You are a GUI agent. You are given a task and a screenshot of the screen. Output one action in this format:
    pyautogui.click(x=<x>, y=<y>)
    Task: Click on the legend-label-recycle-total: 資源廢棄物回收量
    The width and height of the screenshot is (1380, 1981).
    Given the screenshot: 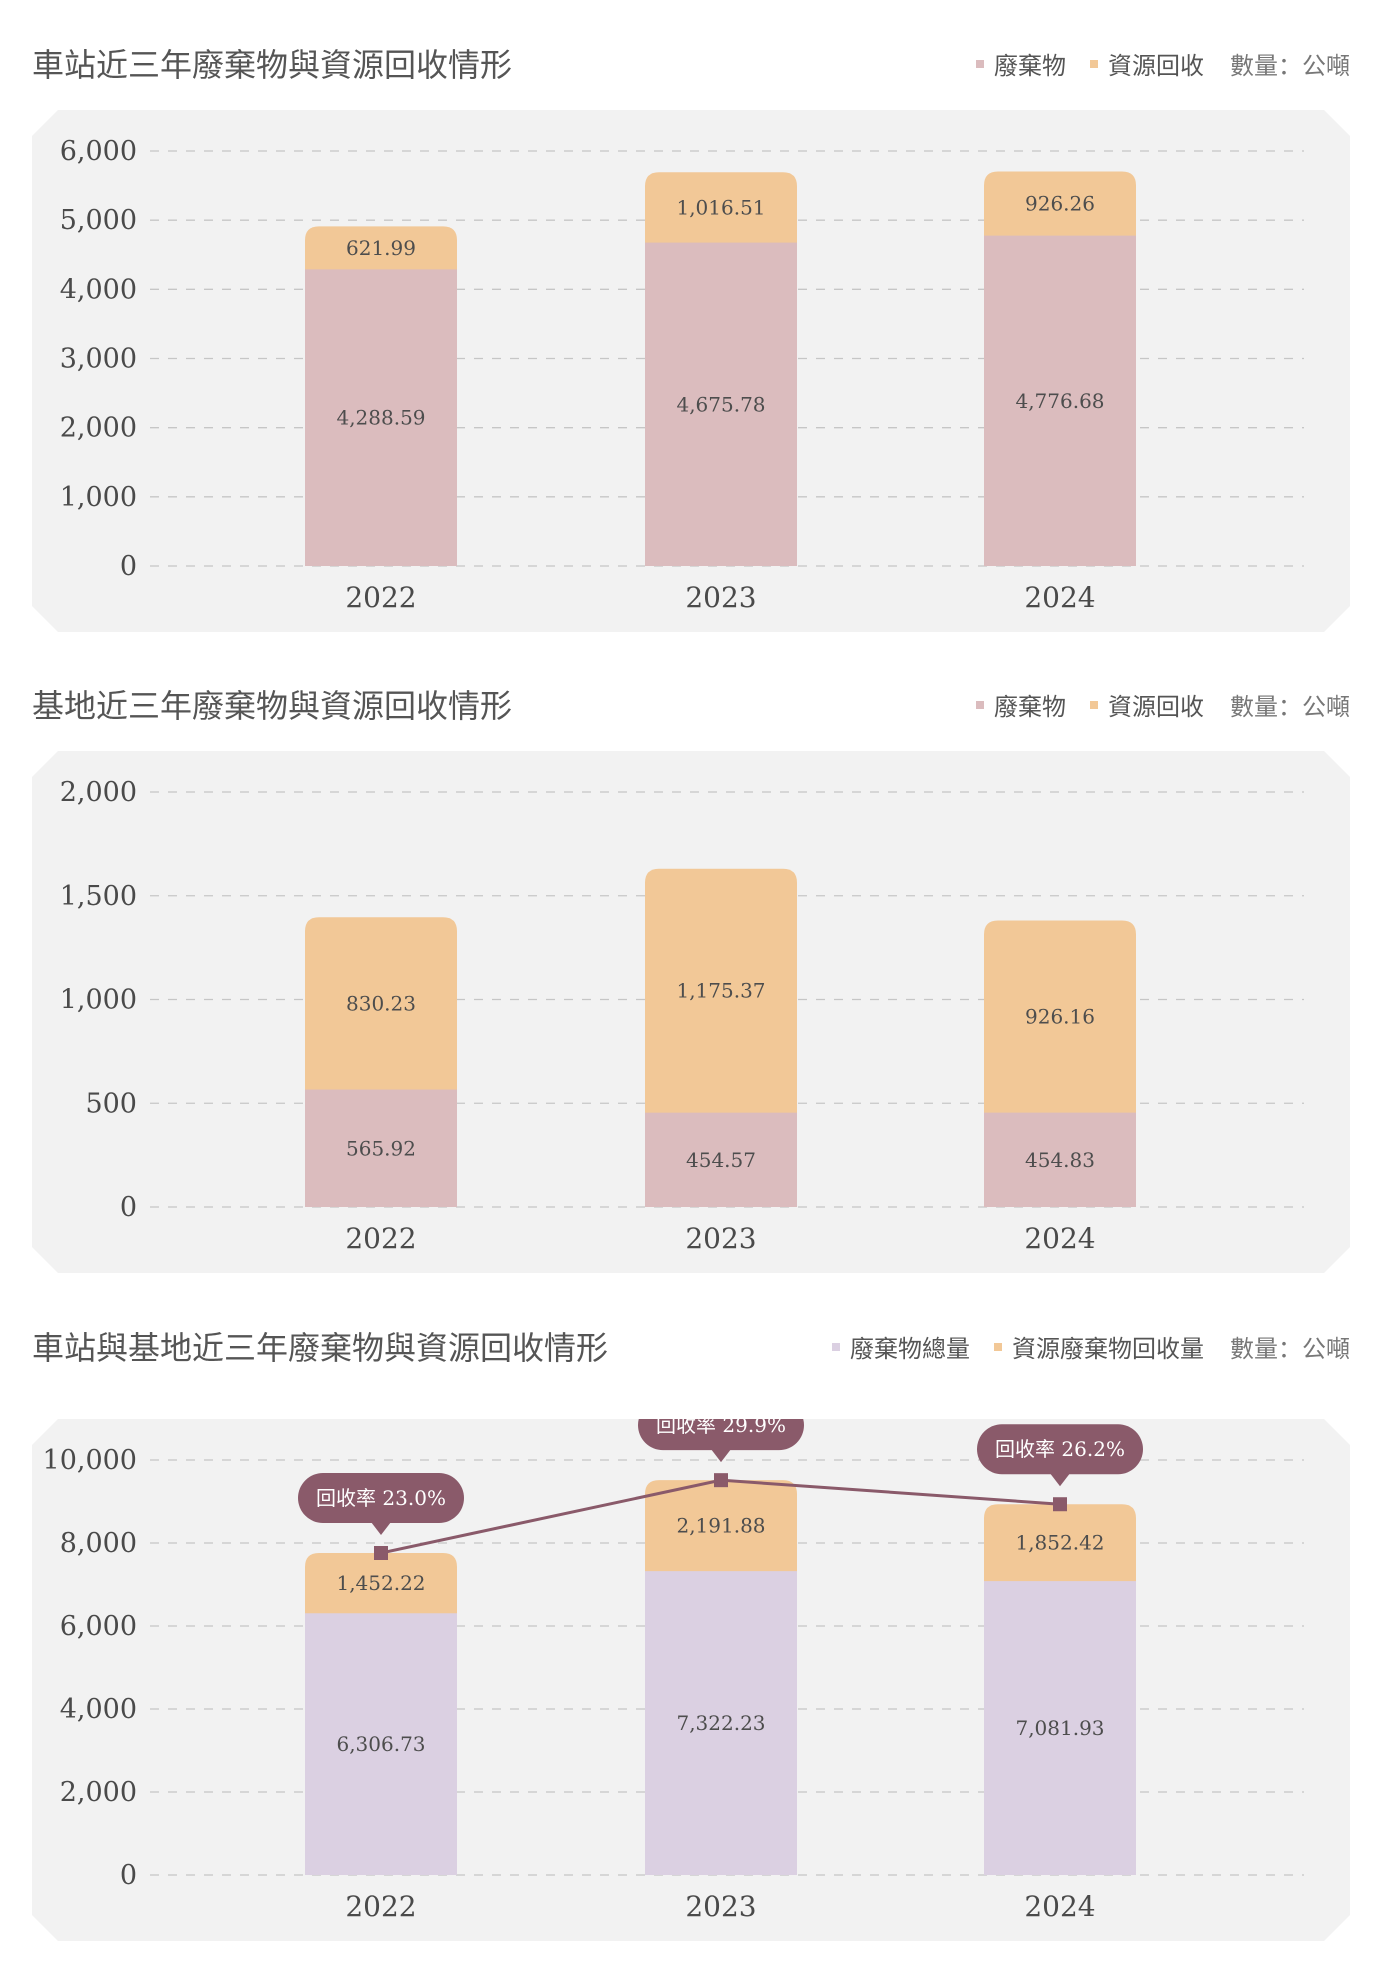 What is the action you would take?
    pyautogui.click(x=1108, y=1349)
    